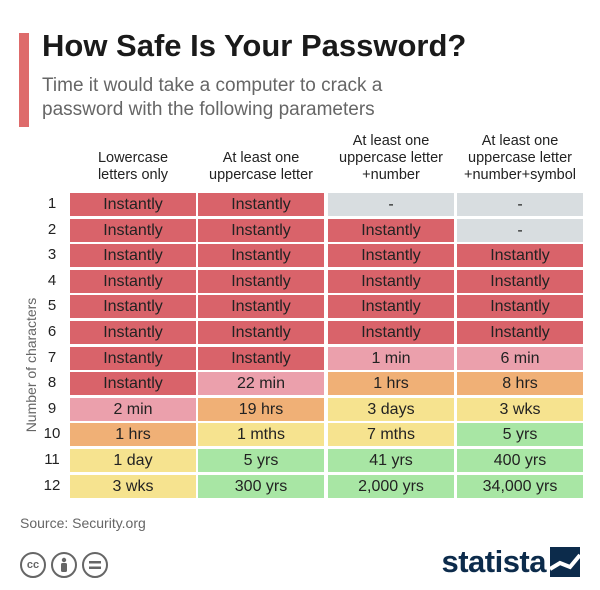 This screenshot has height=590, width=600. I want to click on column-header-line: +number+symbol, so click(520, 175).